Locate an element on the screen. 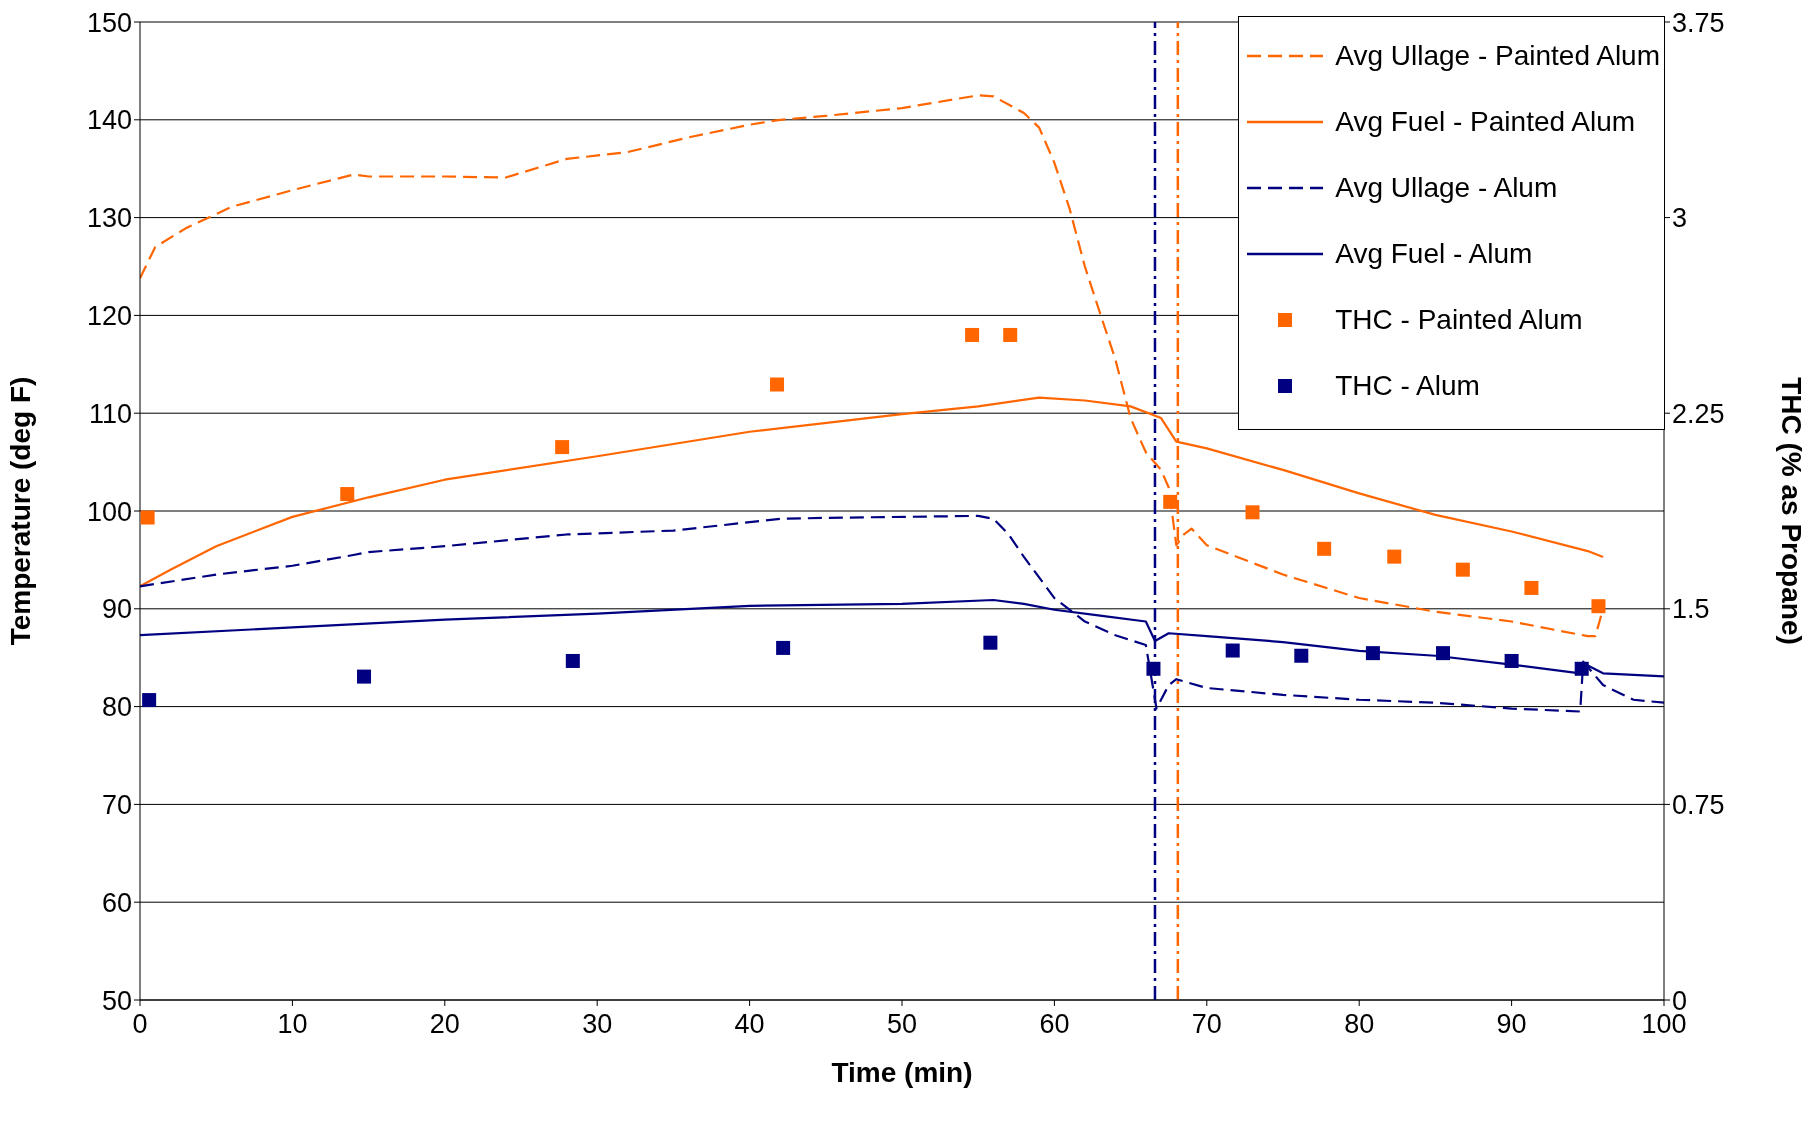 The image size is (1820, 1122). y-tick-label: 90 is located at coordinates (116, 609).